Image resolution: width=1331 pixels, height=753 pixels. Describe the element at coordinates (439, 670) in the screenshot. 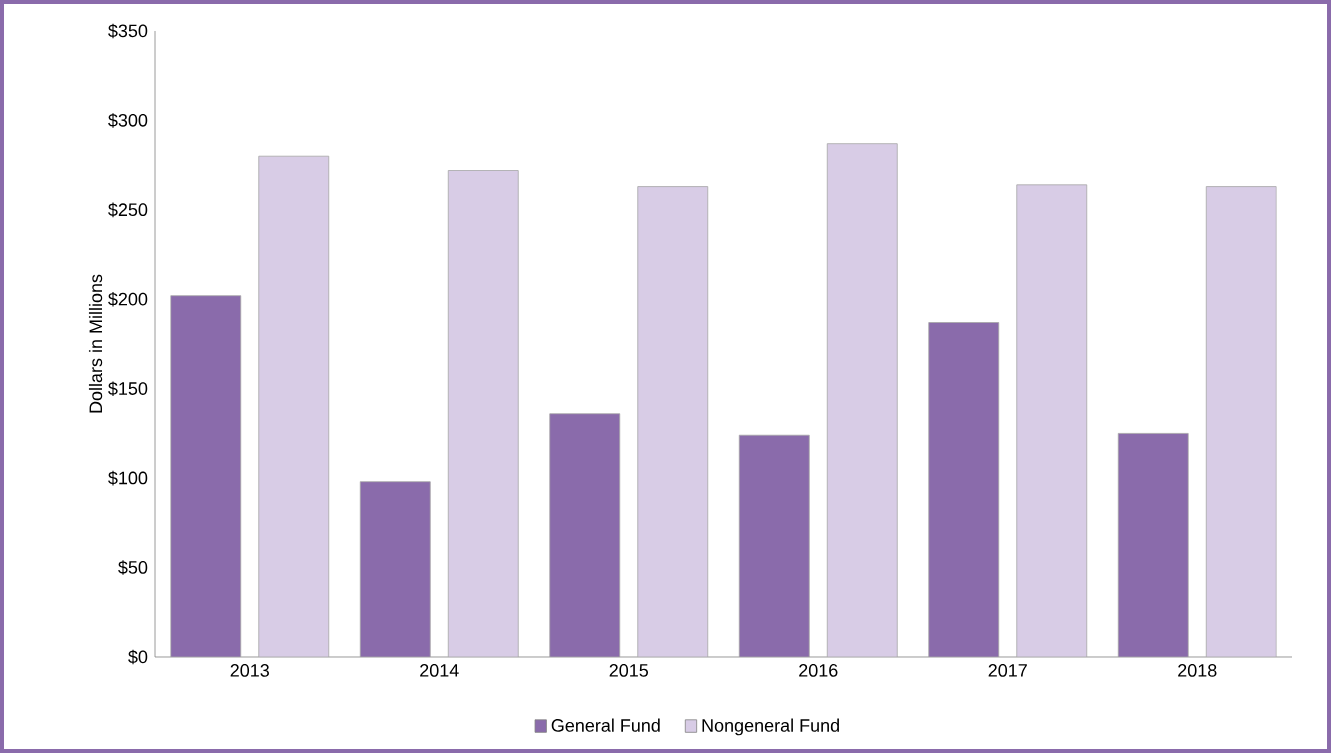

I see `x-tick-label: 2014` at that location.